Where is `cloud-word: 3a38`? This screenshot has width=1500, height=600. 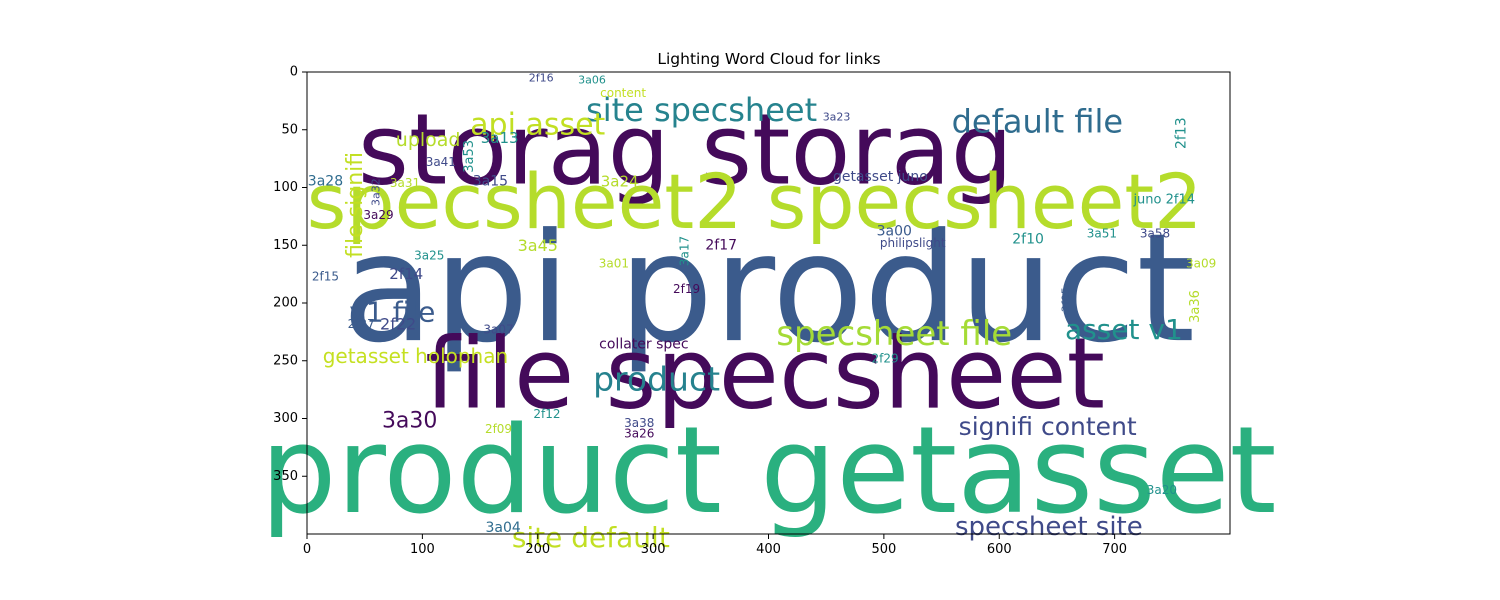
cloud-word: 3a38 is located at coordinates (639, 423).